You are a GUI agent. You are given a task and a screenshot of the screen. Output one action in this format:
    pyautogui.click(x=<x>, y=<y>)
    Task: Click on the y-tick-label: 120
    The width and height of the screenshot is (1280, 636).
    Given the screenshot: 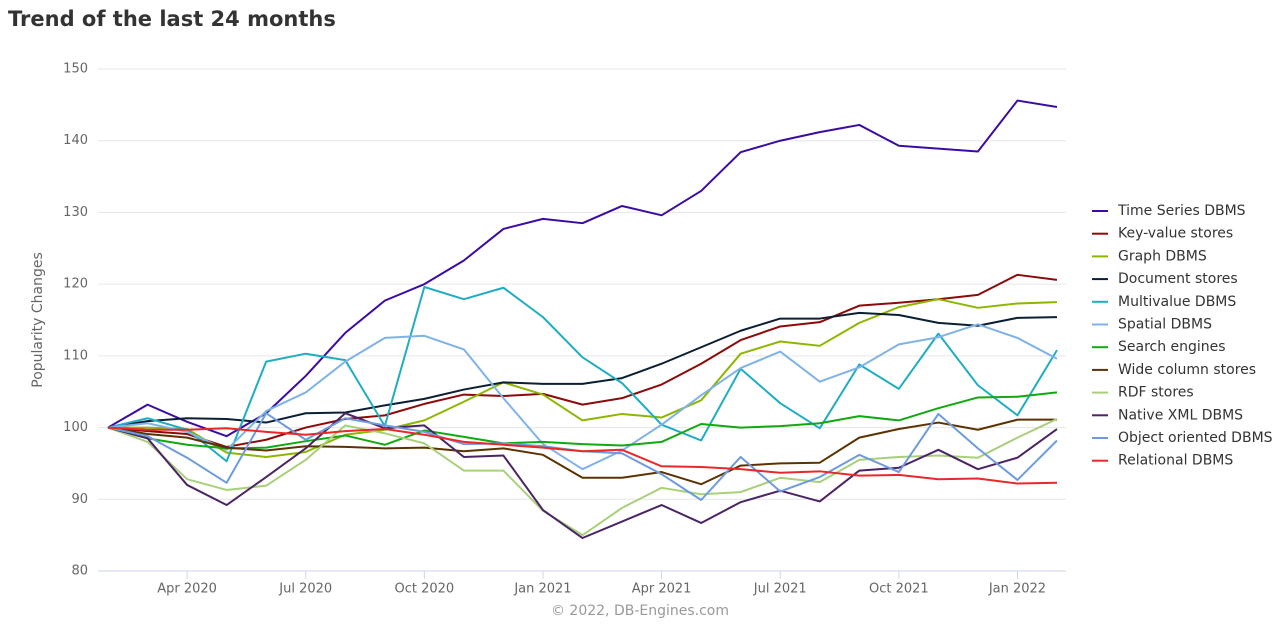 What is the action you would take?
    pyautogui.click(x=75, y=284)
    